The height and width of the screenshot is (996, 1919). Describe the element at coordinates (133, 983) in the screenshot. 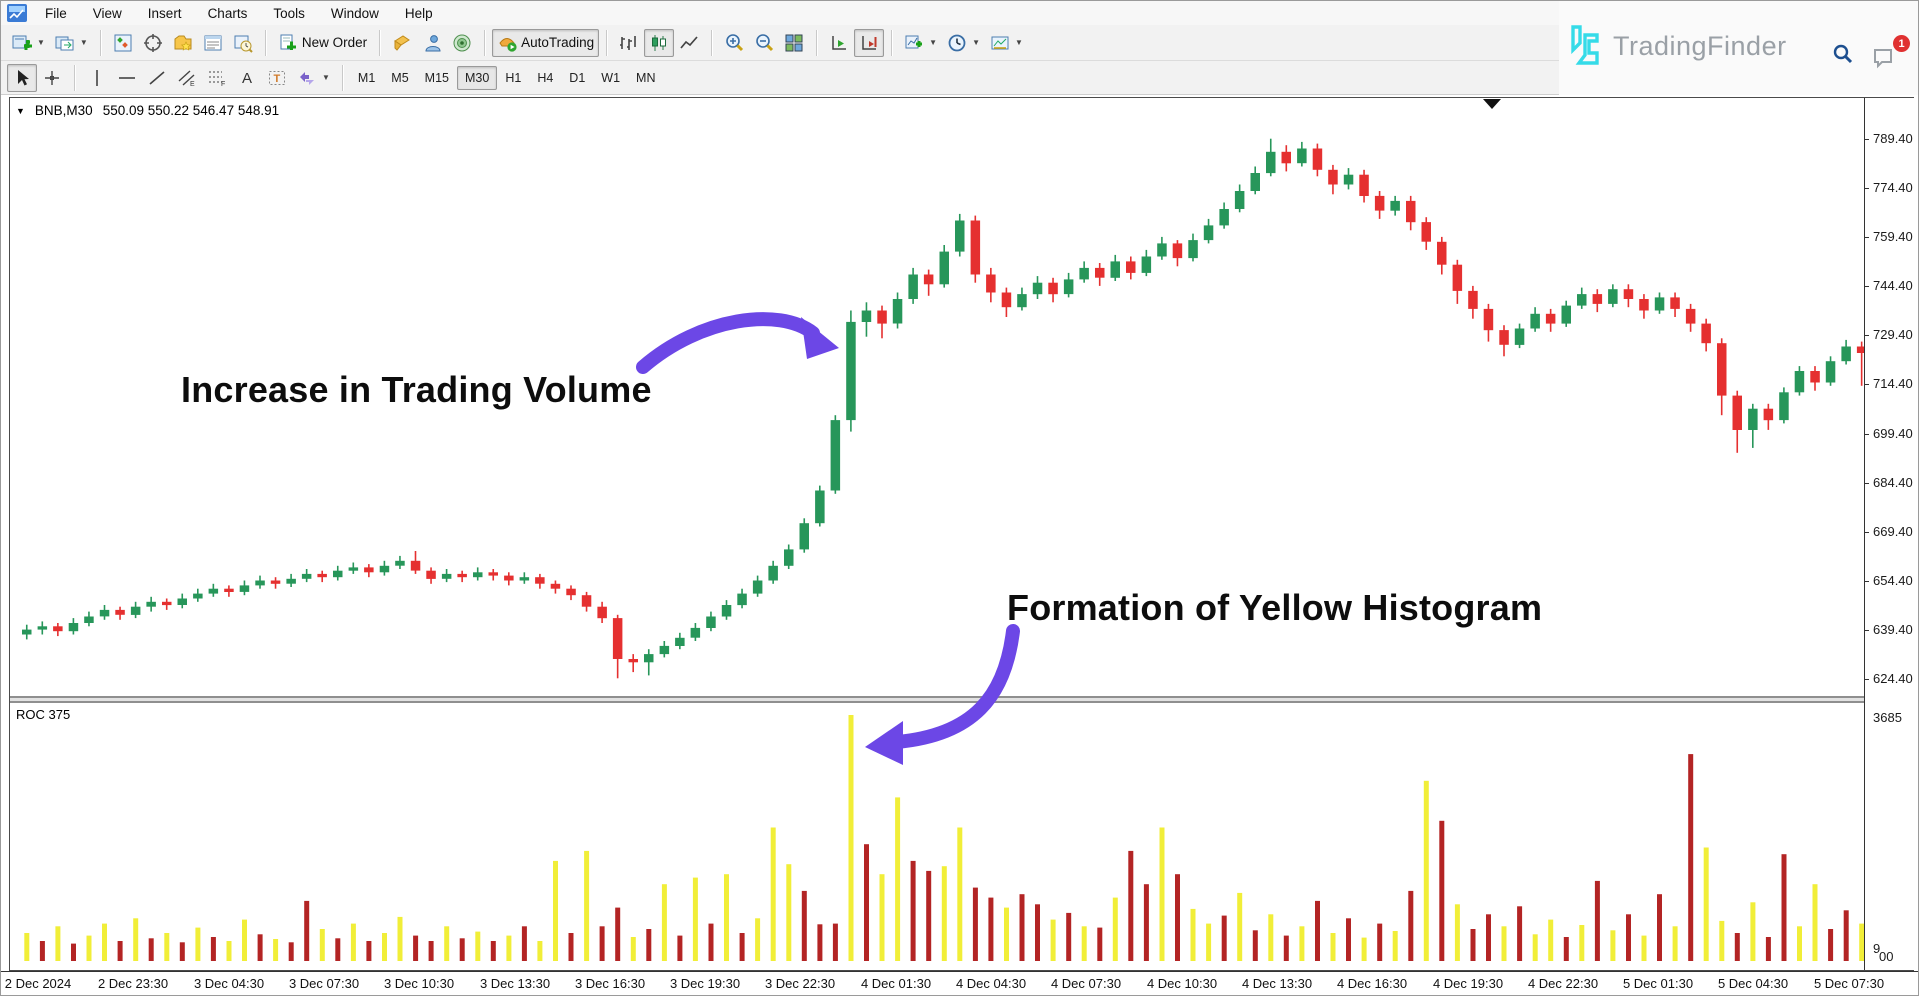

I see `time-label: 2 Dec 23:30` at that location.